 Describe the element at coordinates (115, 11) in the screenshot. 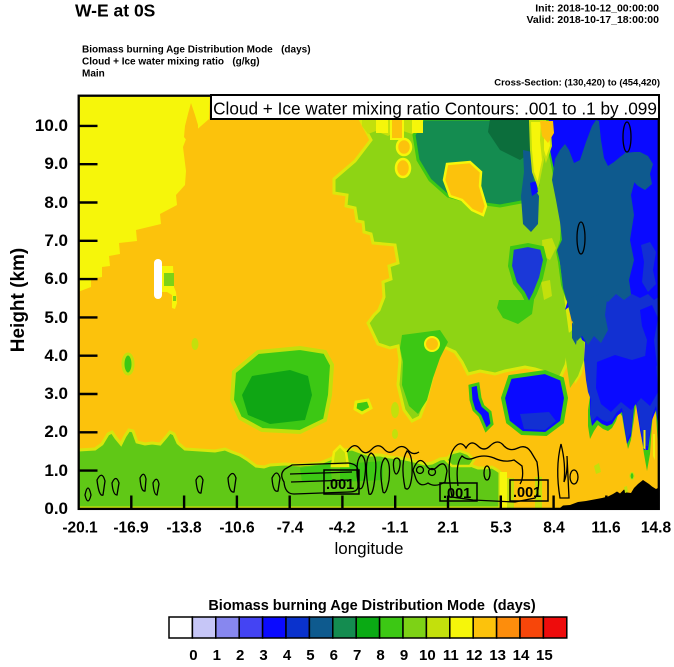

I see `svg-text: W-E at 0S` at that location.